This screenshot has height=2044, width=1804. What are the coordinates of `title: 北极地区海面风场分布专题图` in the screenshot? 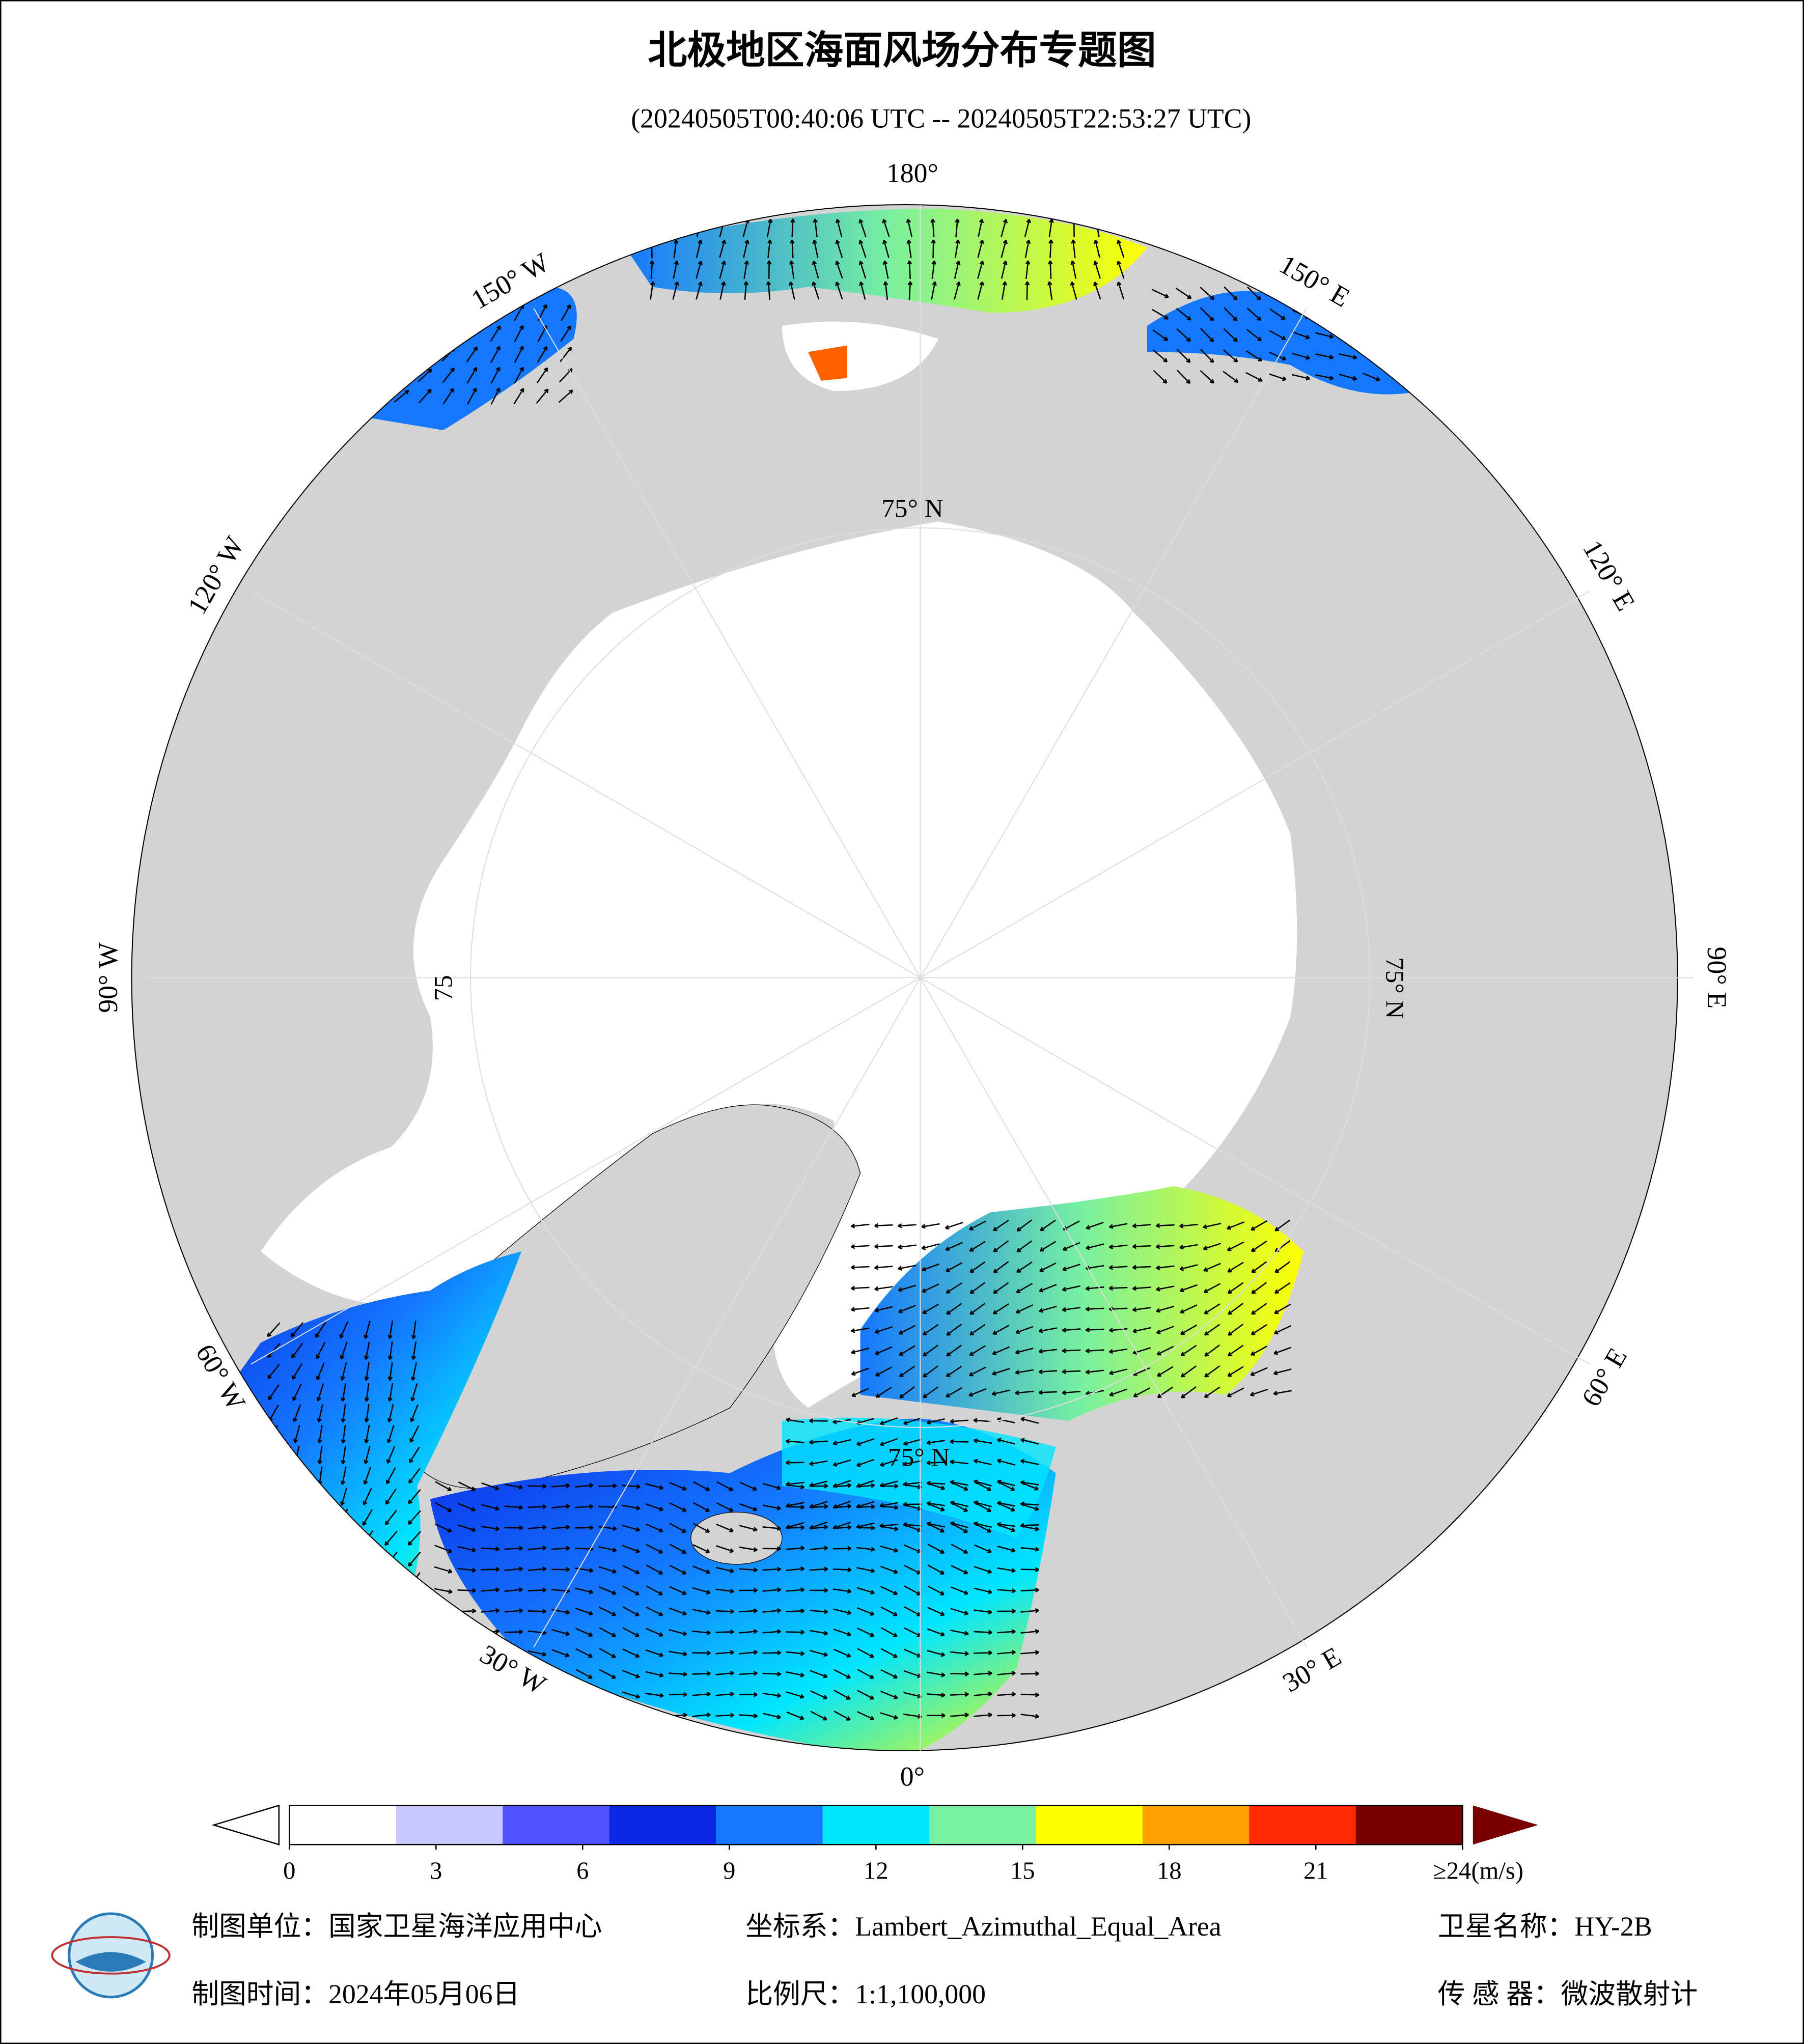 It's located at (902, 50).